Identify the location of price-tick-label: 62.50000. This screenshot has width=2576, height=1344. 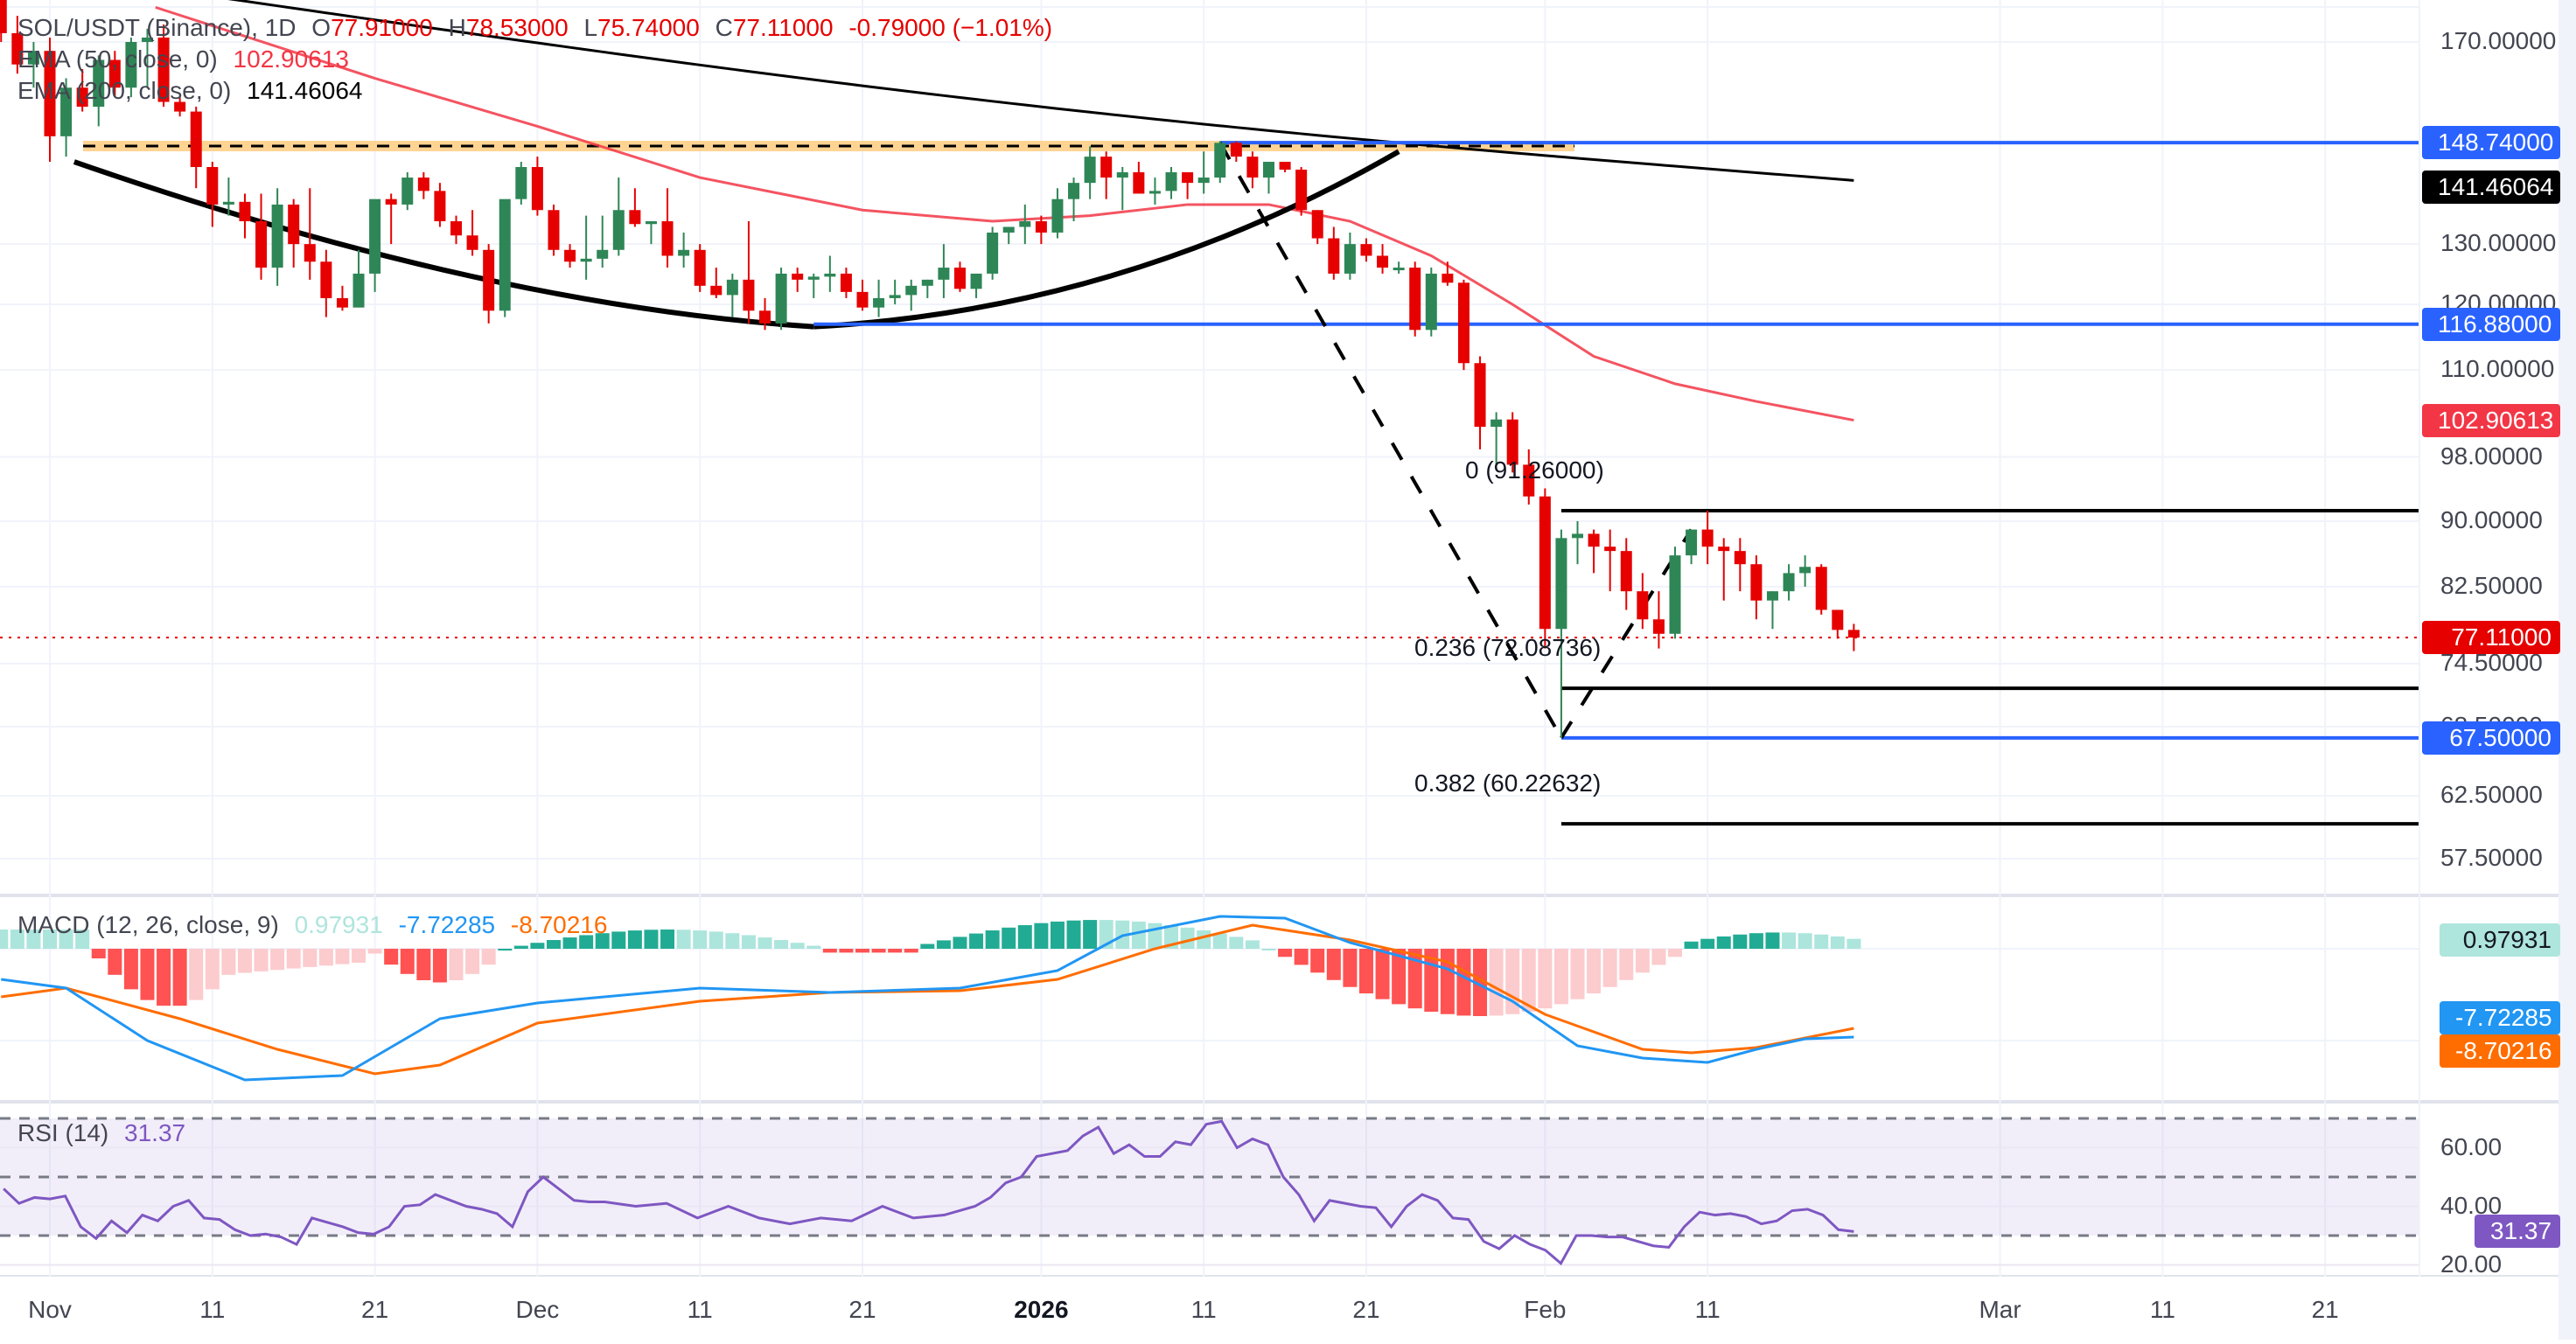
(2491, 795).